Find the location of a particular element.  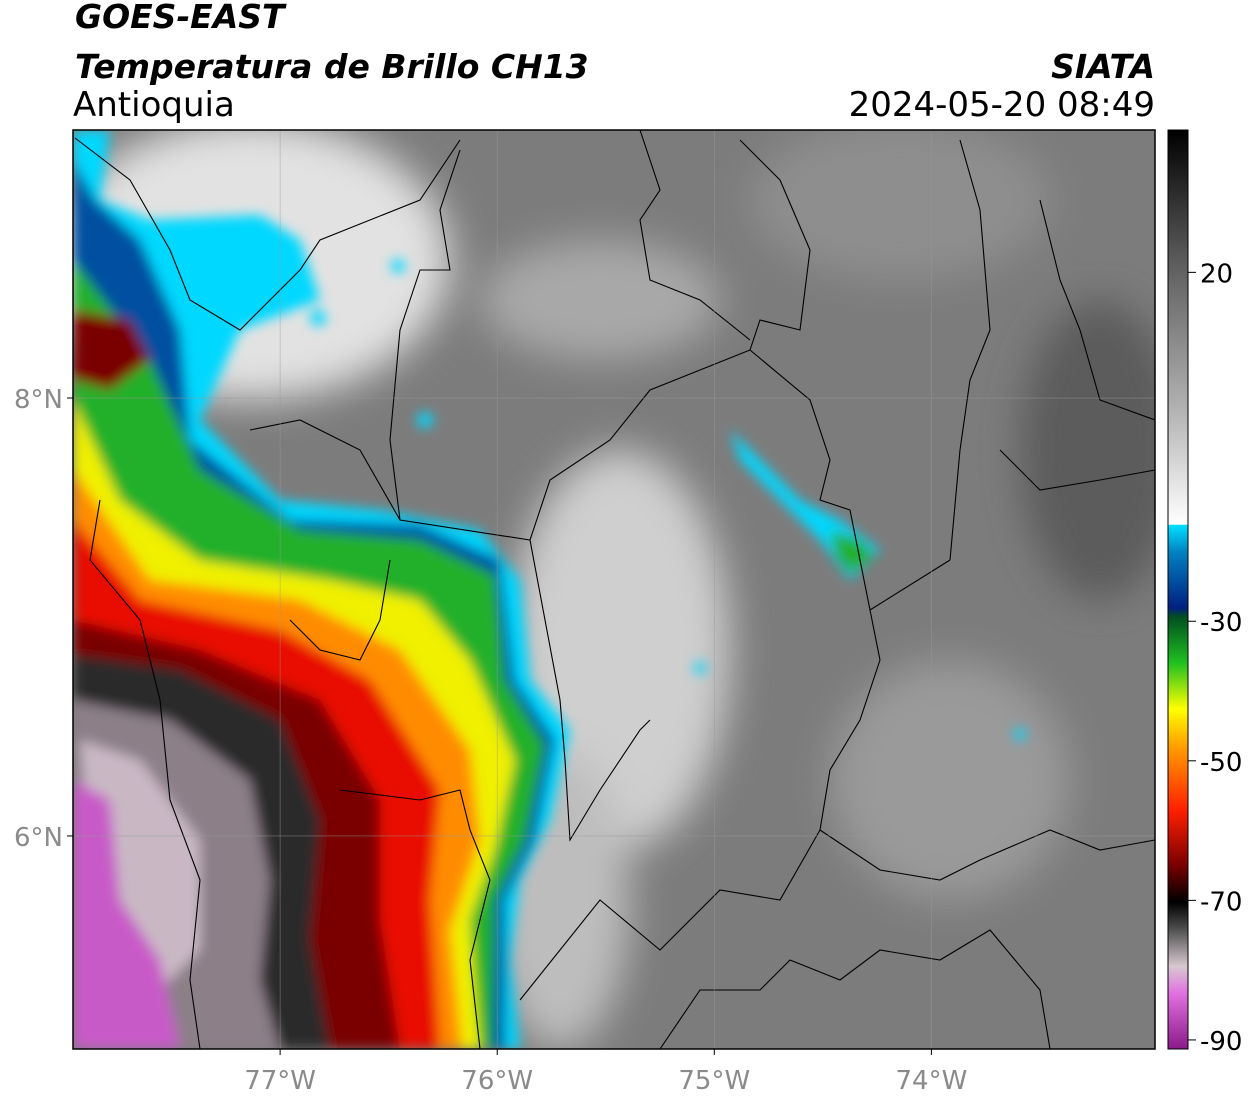

lat-tick-label: 8°N is located at coordinates (38, 400).